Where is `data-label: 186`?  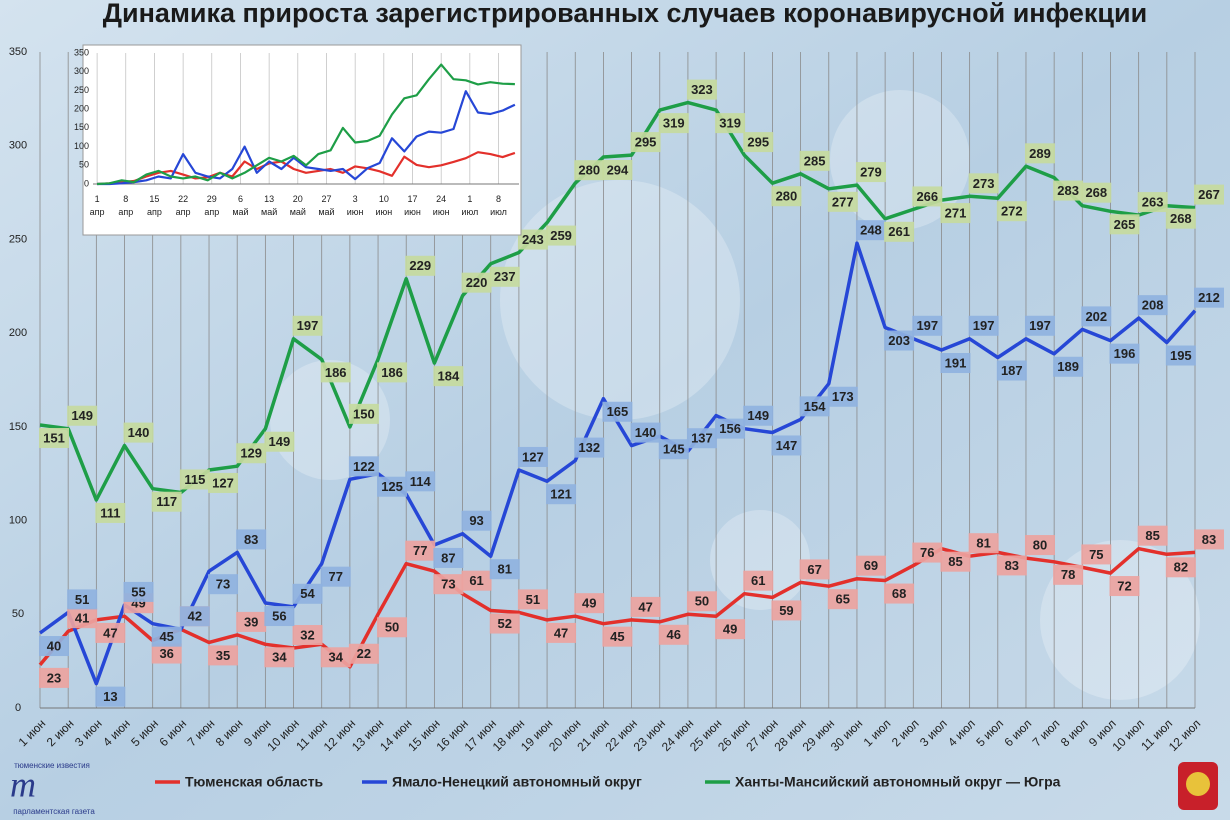
data-label: 186 is located at coordinates (336, 372).